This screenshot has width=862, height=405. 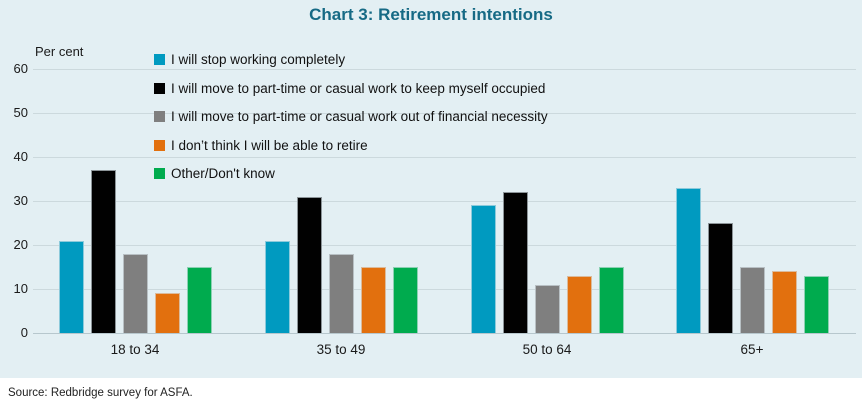 What do you see at coordinates (258, 59) in the screenshot?
I see `legend-label: I will stop working completely` at bounding box center [258, 59].